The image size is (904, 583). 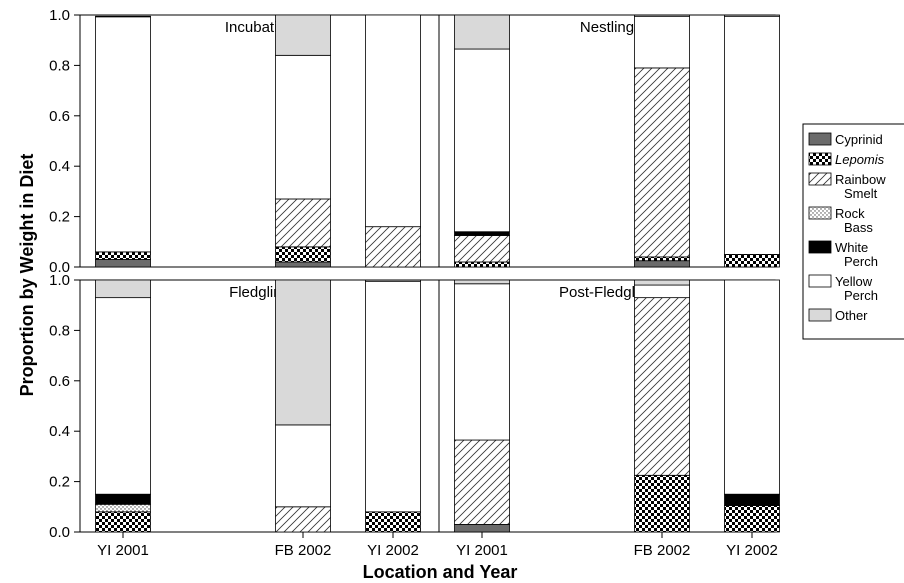 What do you see at coordinates (858, 227) in the screenshot?
I see `legend-label: Bass` at bounding box center [858, 227].